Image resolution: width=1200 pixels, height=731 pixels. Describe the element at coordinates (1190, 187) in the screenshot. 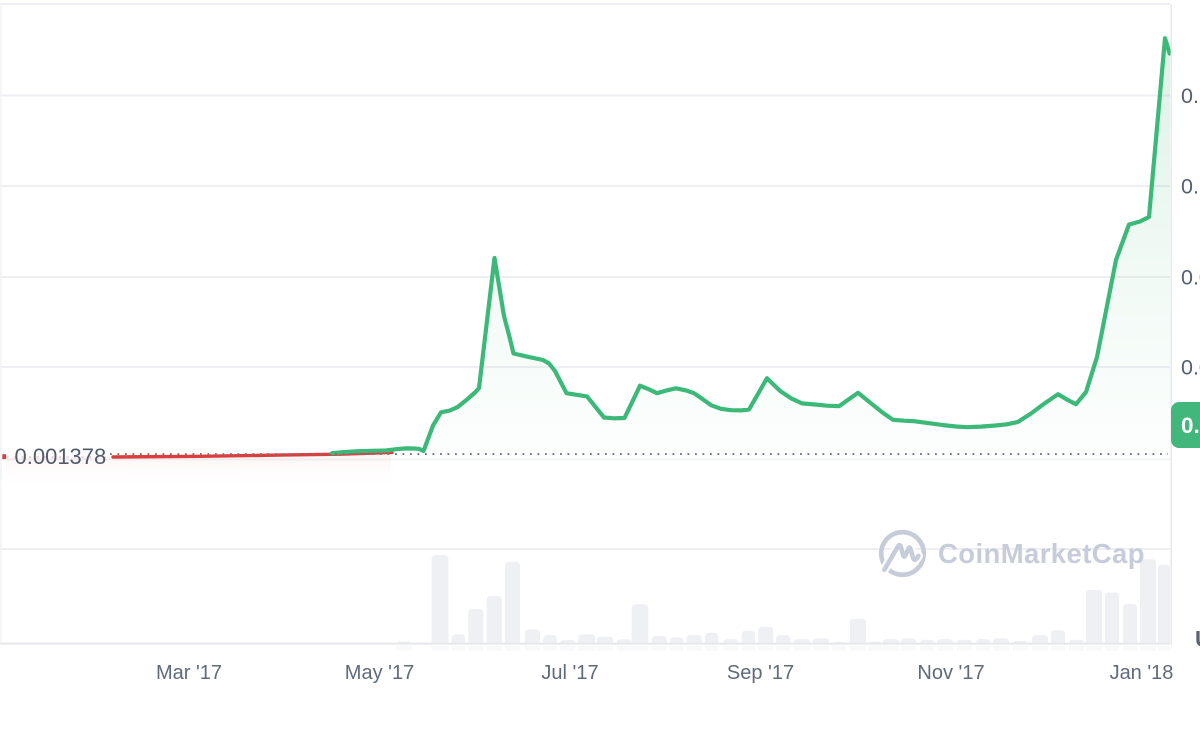

I see `svg-text: 0.12` at that location.